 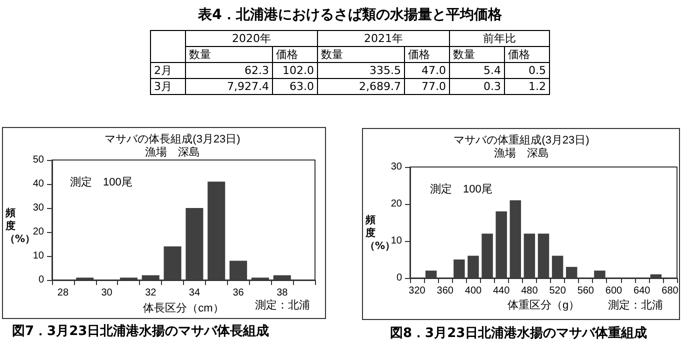 I want to click on text: 0.3, so click(x=477, y=86).